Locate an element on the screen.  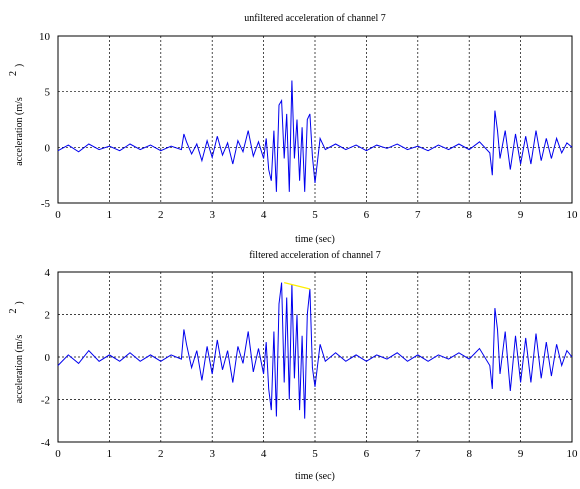
highlight-segment is located at coordinates (297, 286).